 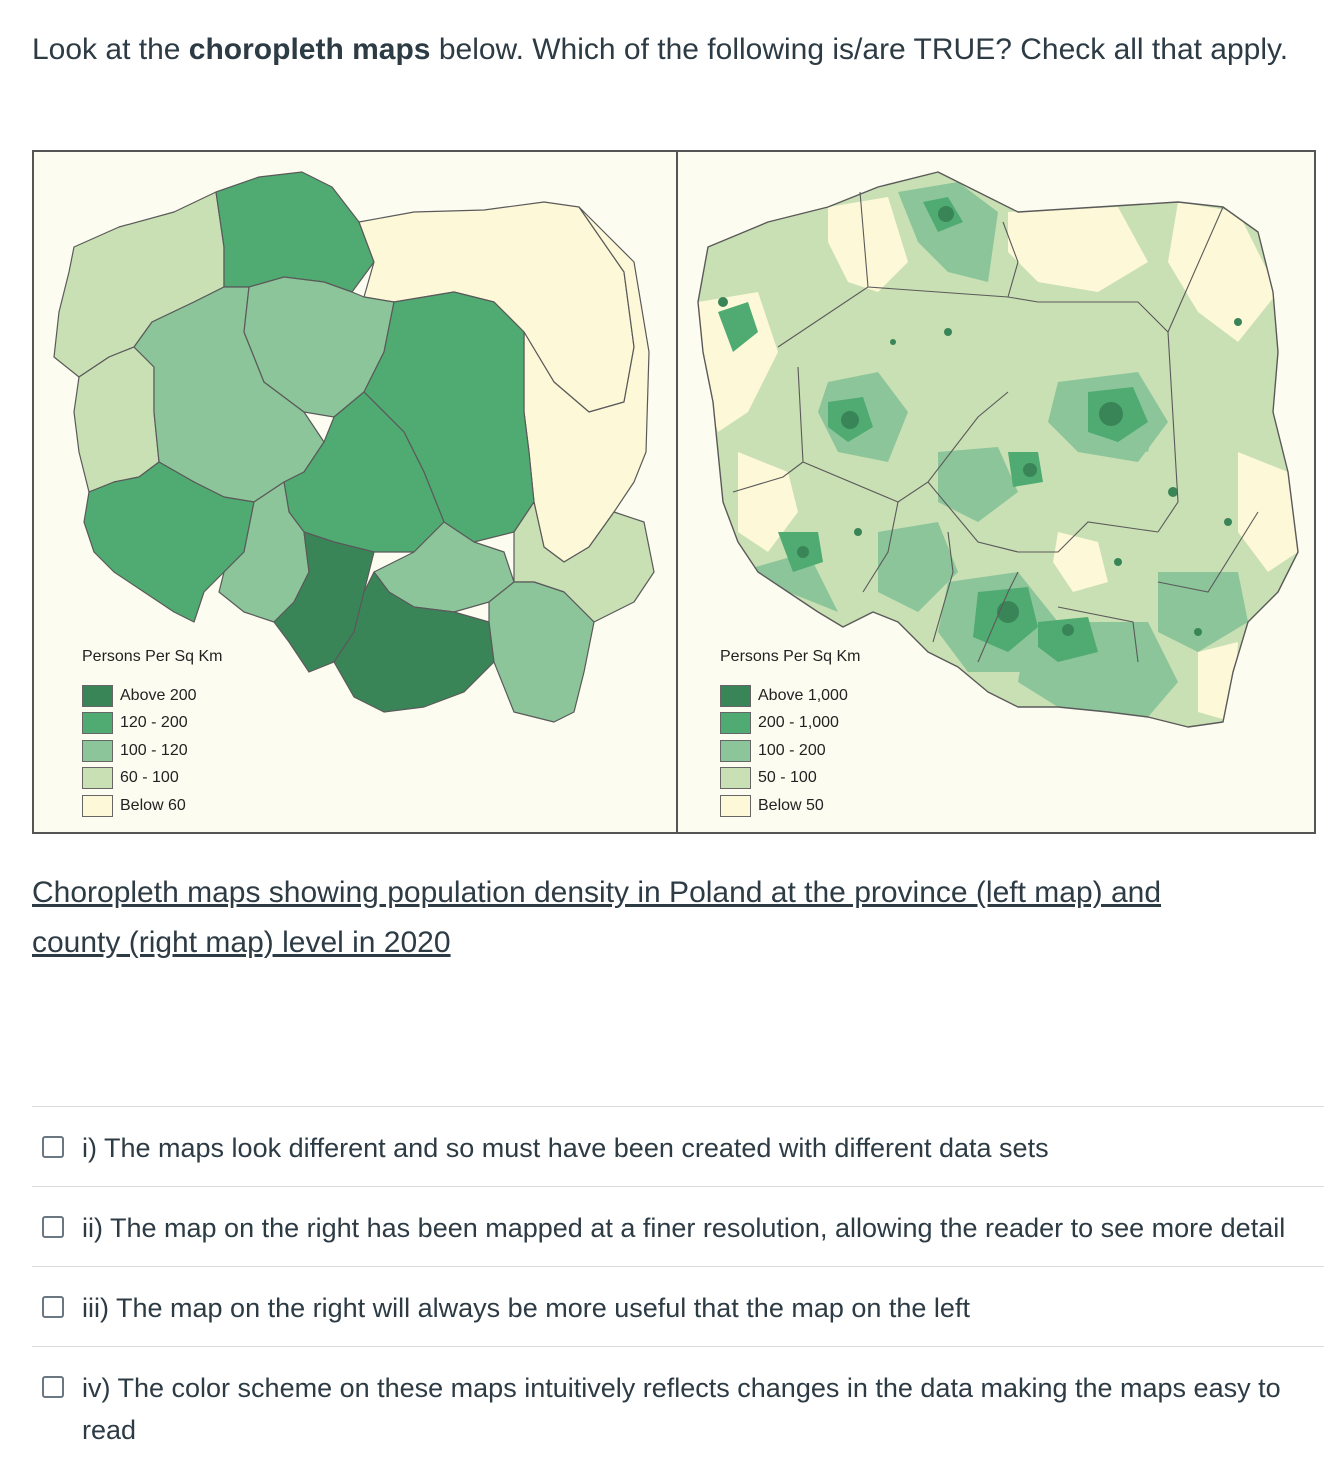 I want to click on legend-label: 100 - 120, so click(x=154, y=750).